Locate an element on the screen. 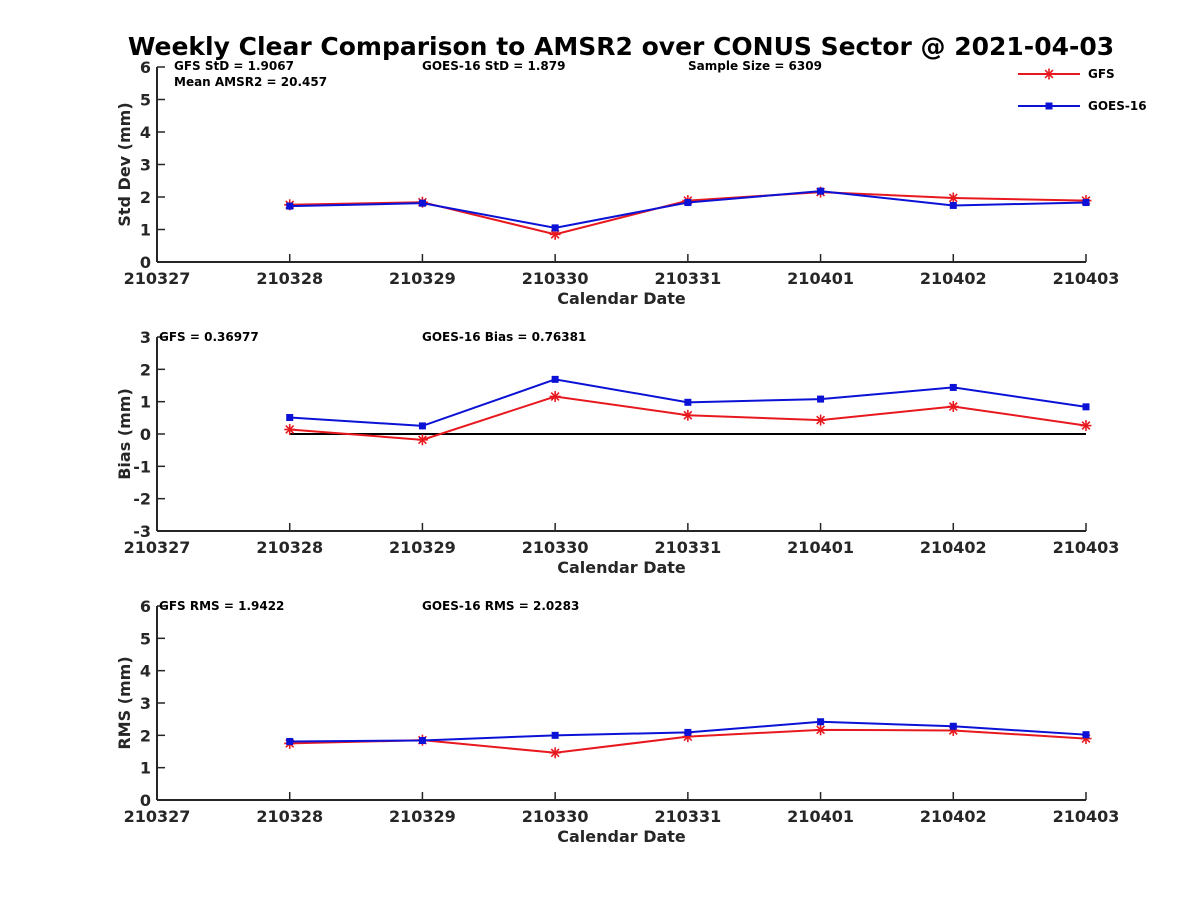  y-tick-label: 4 is located at coordinates (145, 671).